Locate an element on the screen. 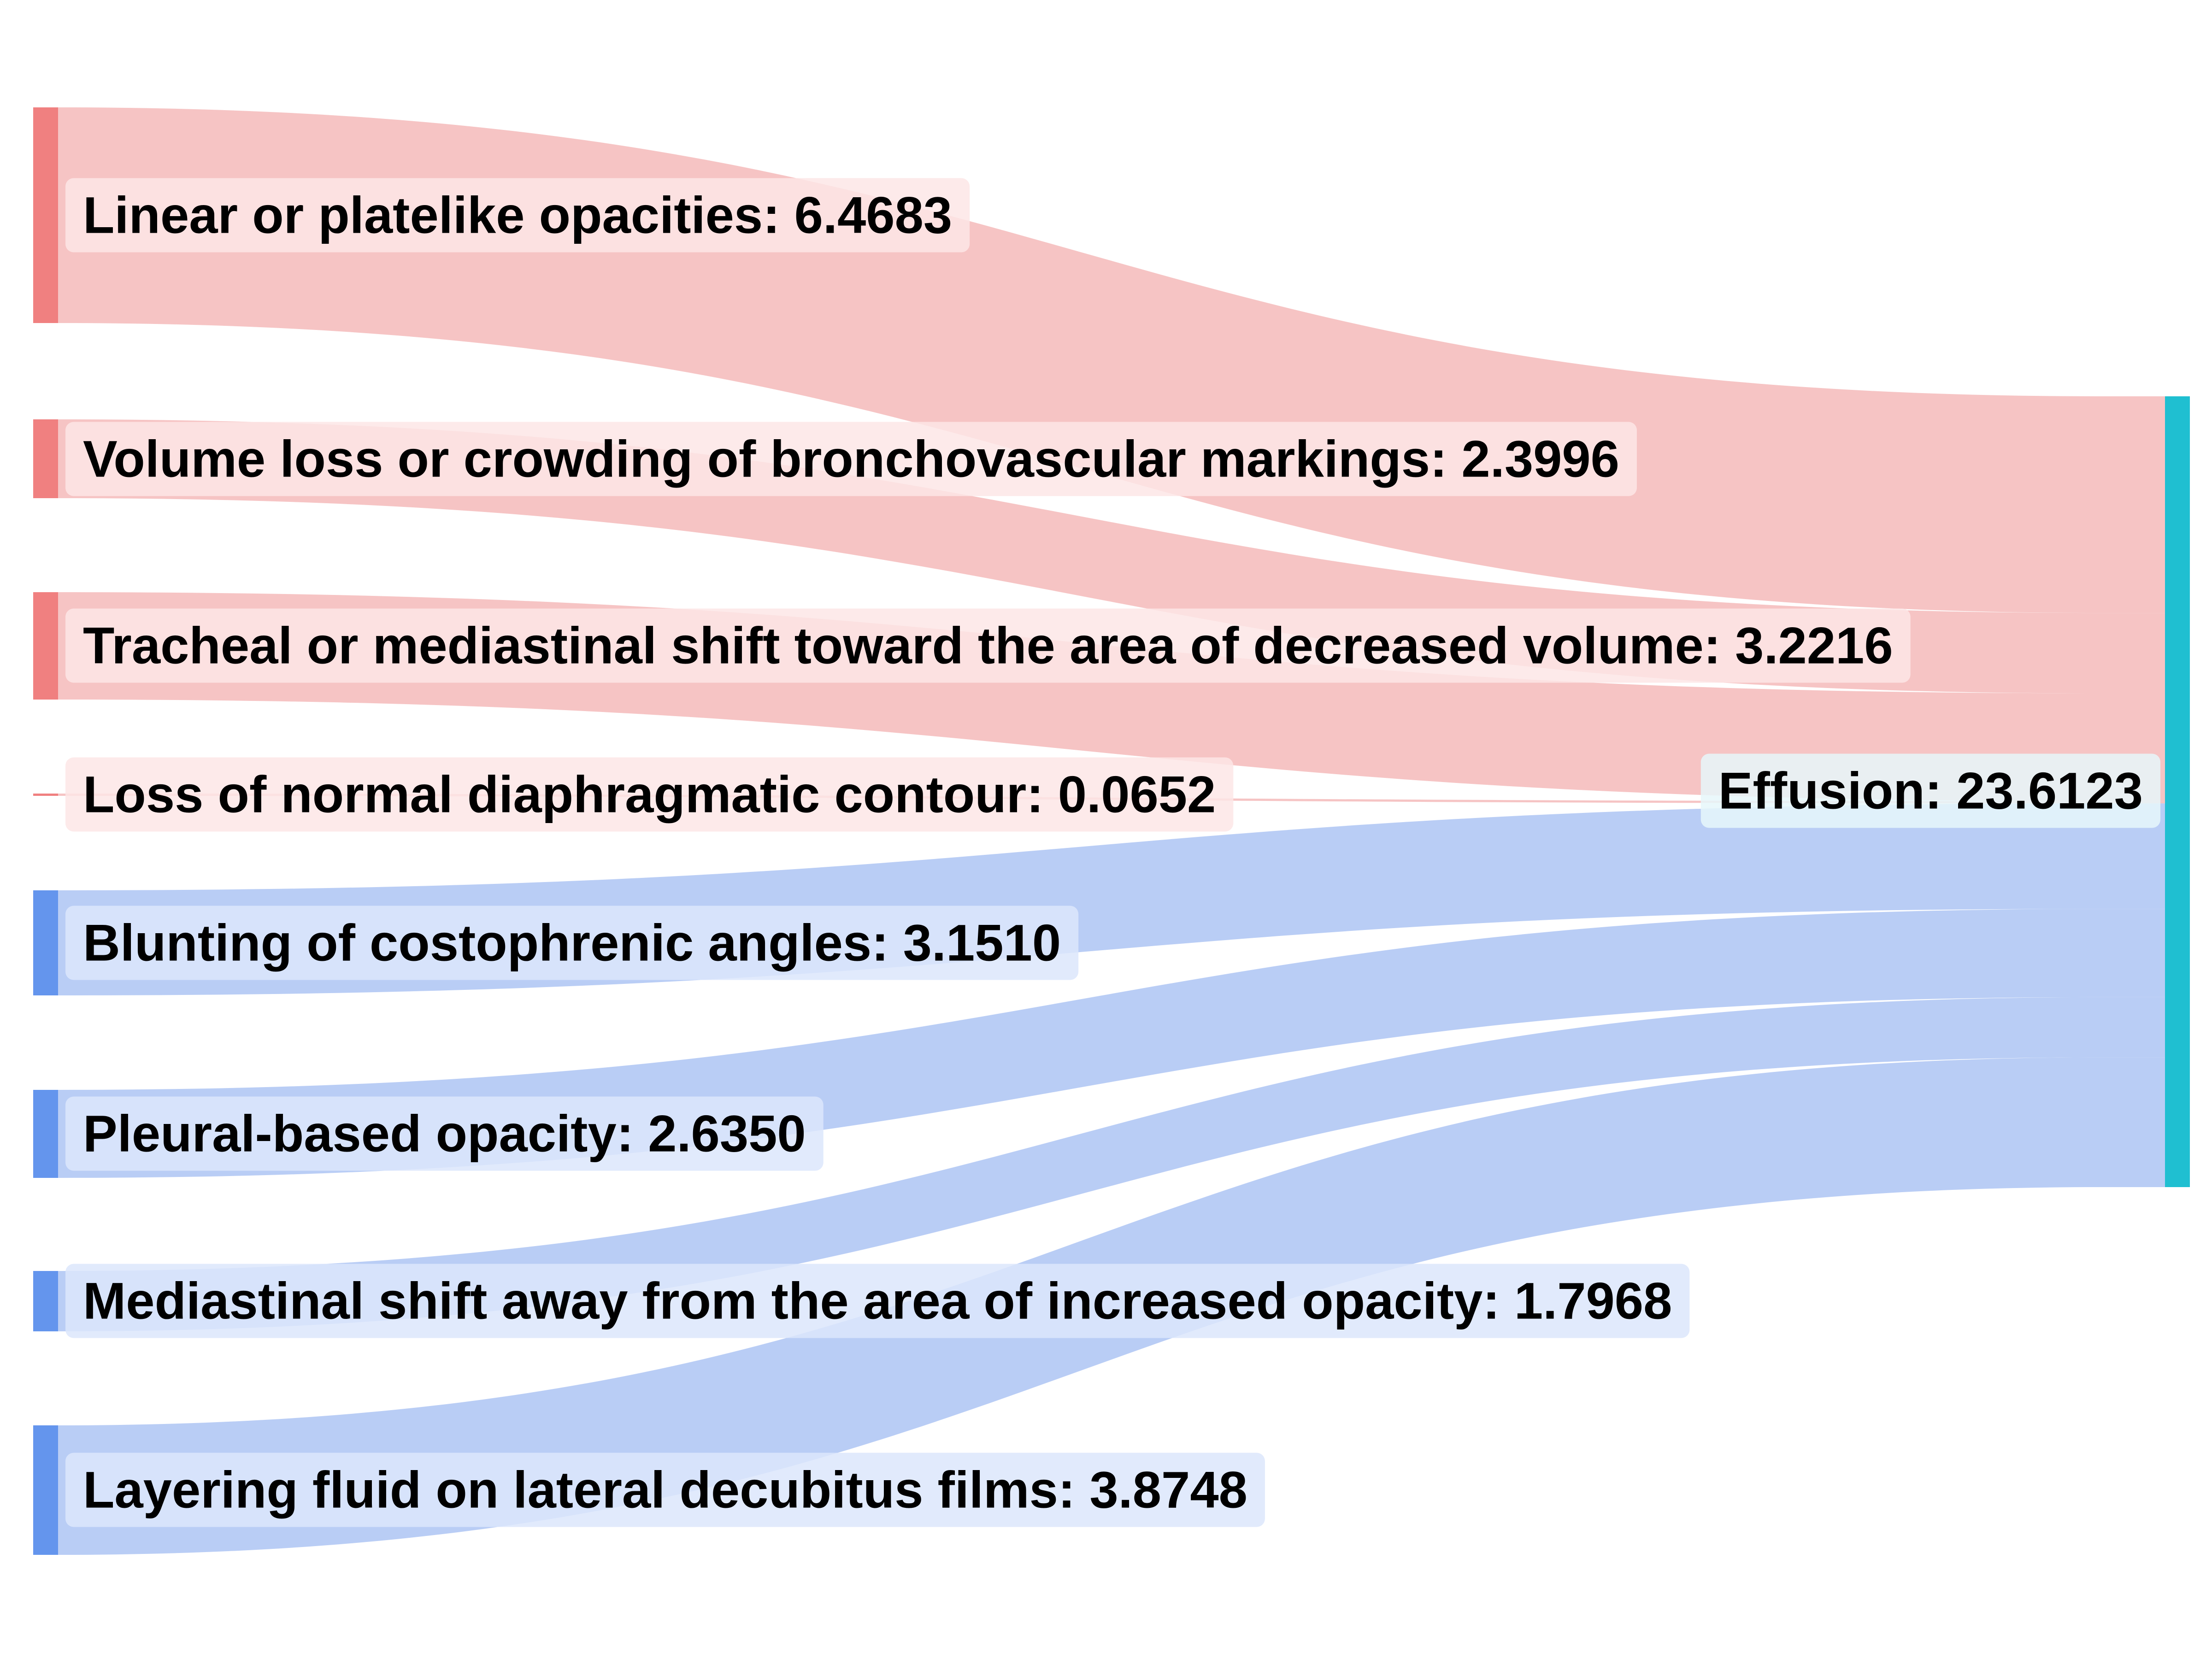 The image size is (2212, 1659). source-label-1-bg is located at coordinates (851, 459).